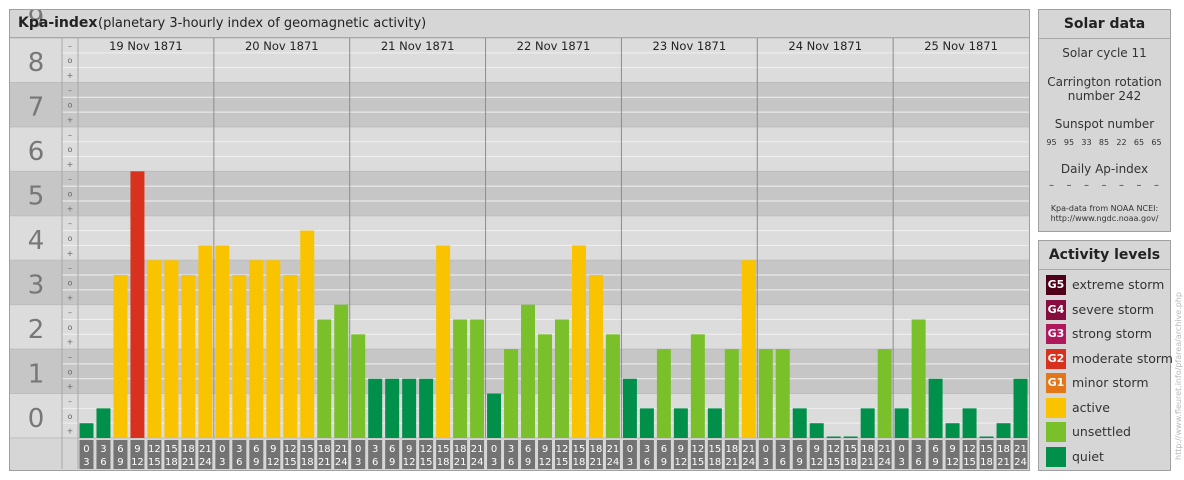  Describe the element at coordinates (1086, 142) in the screenshot. I see `sunspot-value: 33` at that location.